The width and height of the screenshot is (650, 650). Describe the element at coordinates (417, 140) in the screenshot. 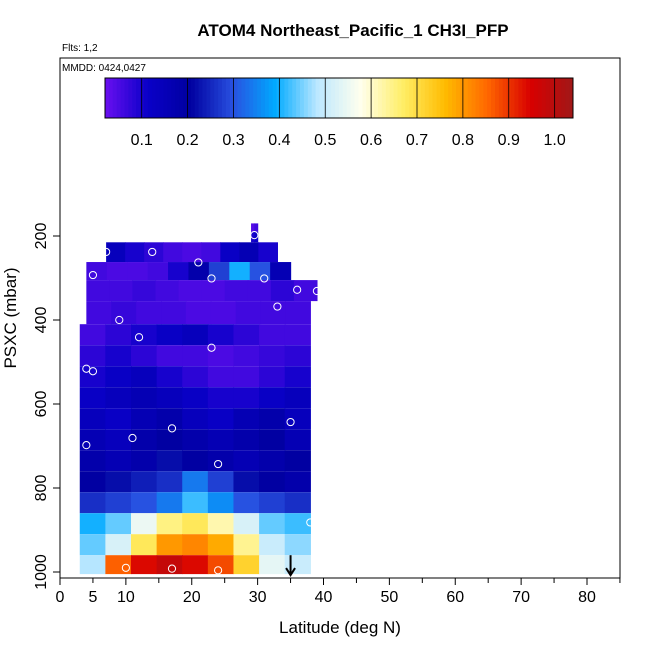

I see `colorbar-tick-label: 0.7` at that location.